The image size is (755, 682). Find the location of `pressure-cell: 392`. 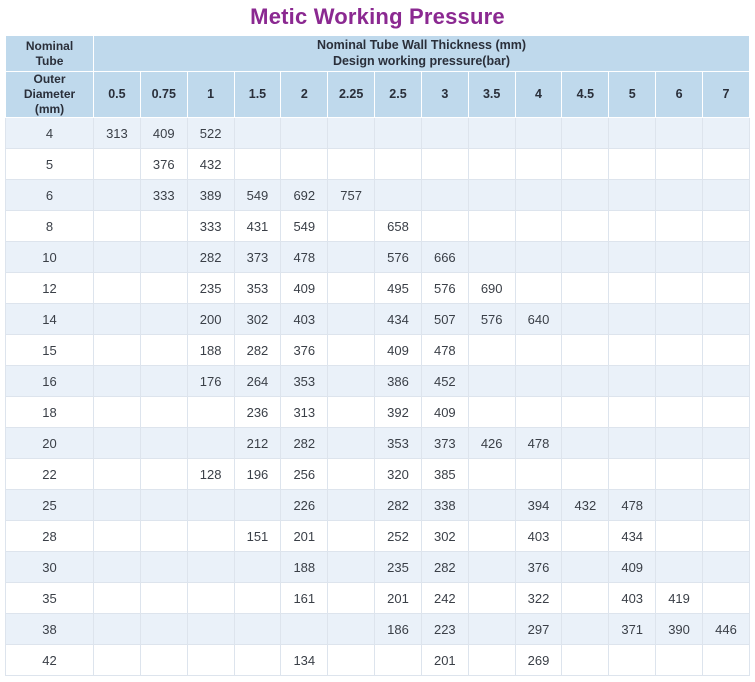

pressure-cell: 392 is located at coordinates (398, 412).